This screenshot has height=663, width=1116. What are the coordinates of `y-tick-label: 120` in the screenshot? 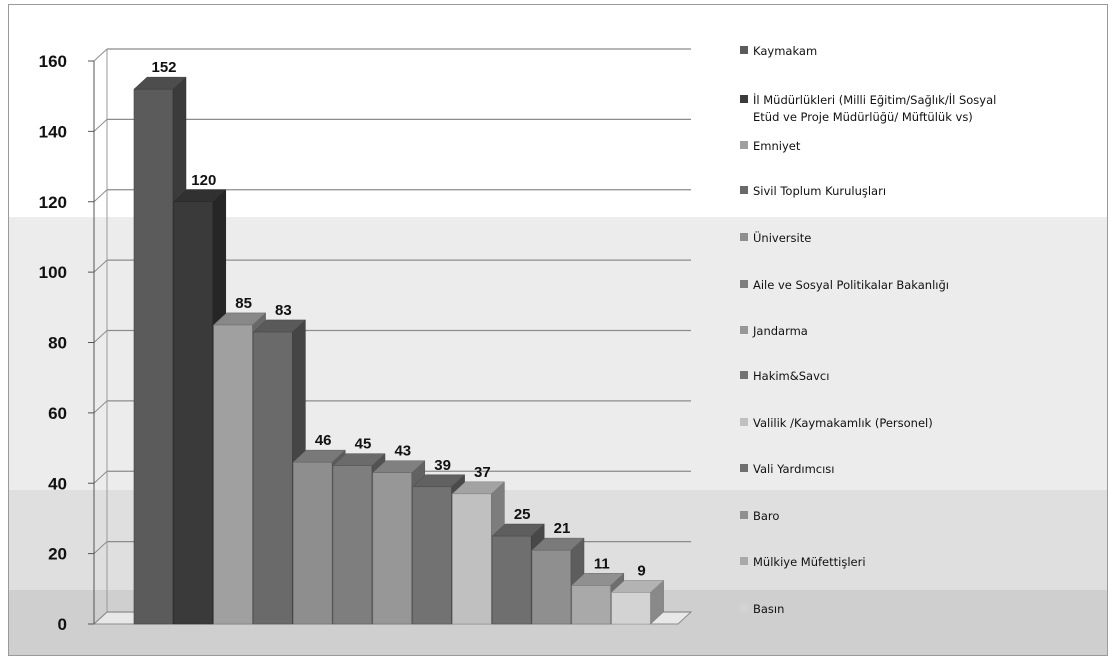 It's located at (53, 202).